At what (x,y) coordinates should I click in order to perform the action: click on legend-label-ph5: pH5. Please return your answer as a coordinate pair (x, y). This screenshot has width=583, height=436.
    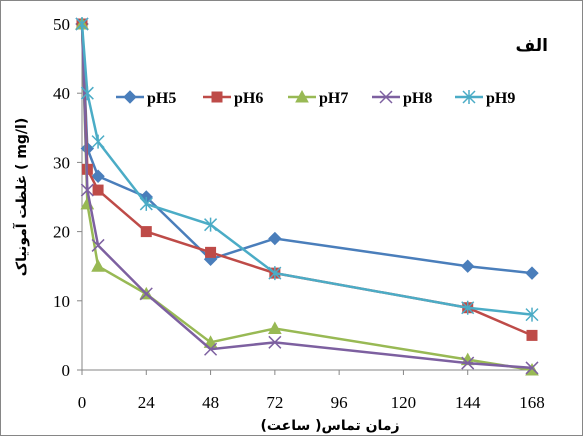
    Looking at the image, I should click on (161, 98).